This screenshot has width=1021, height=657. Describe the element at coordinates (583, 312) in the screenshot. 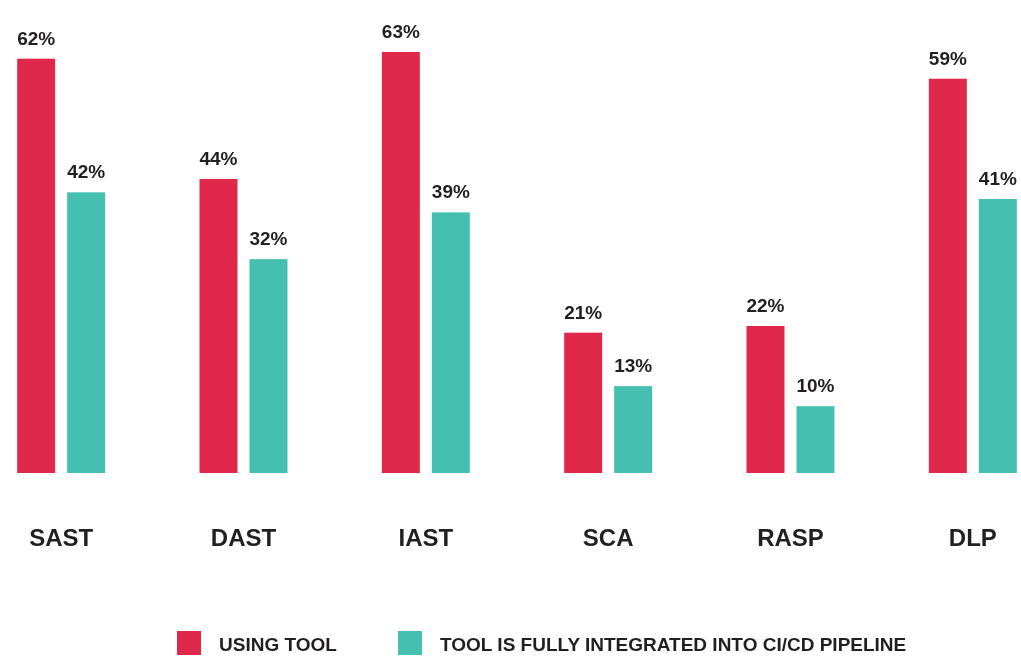

I see `data-label: 21%` at that location.